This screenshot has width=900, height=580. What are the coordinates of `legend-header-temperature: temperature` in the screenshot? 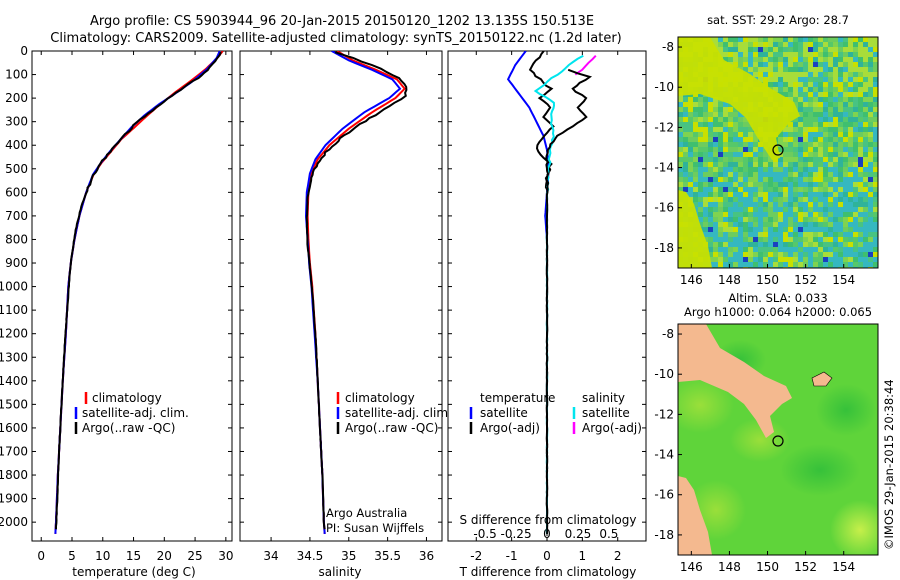 It's located at (517, 398).